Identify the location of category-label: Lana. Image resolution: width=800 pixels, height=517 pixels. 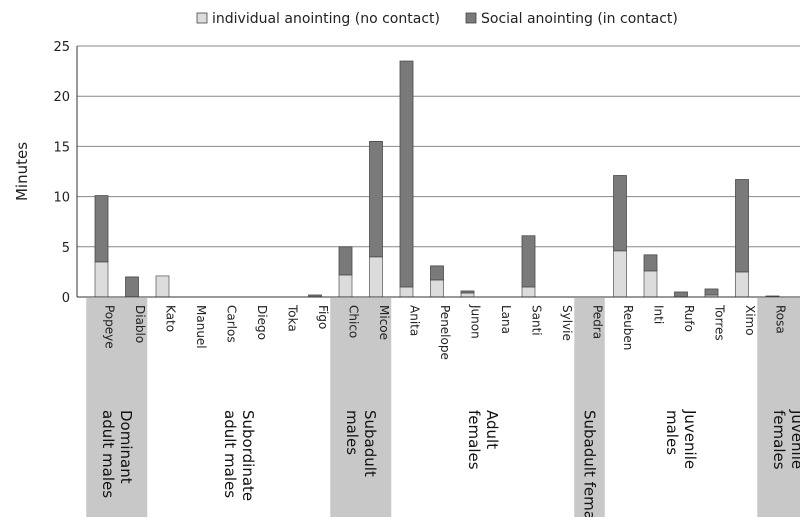
(506, 319).